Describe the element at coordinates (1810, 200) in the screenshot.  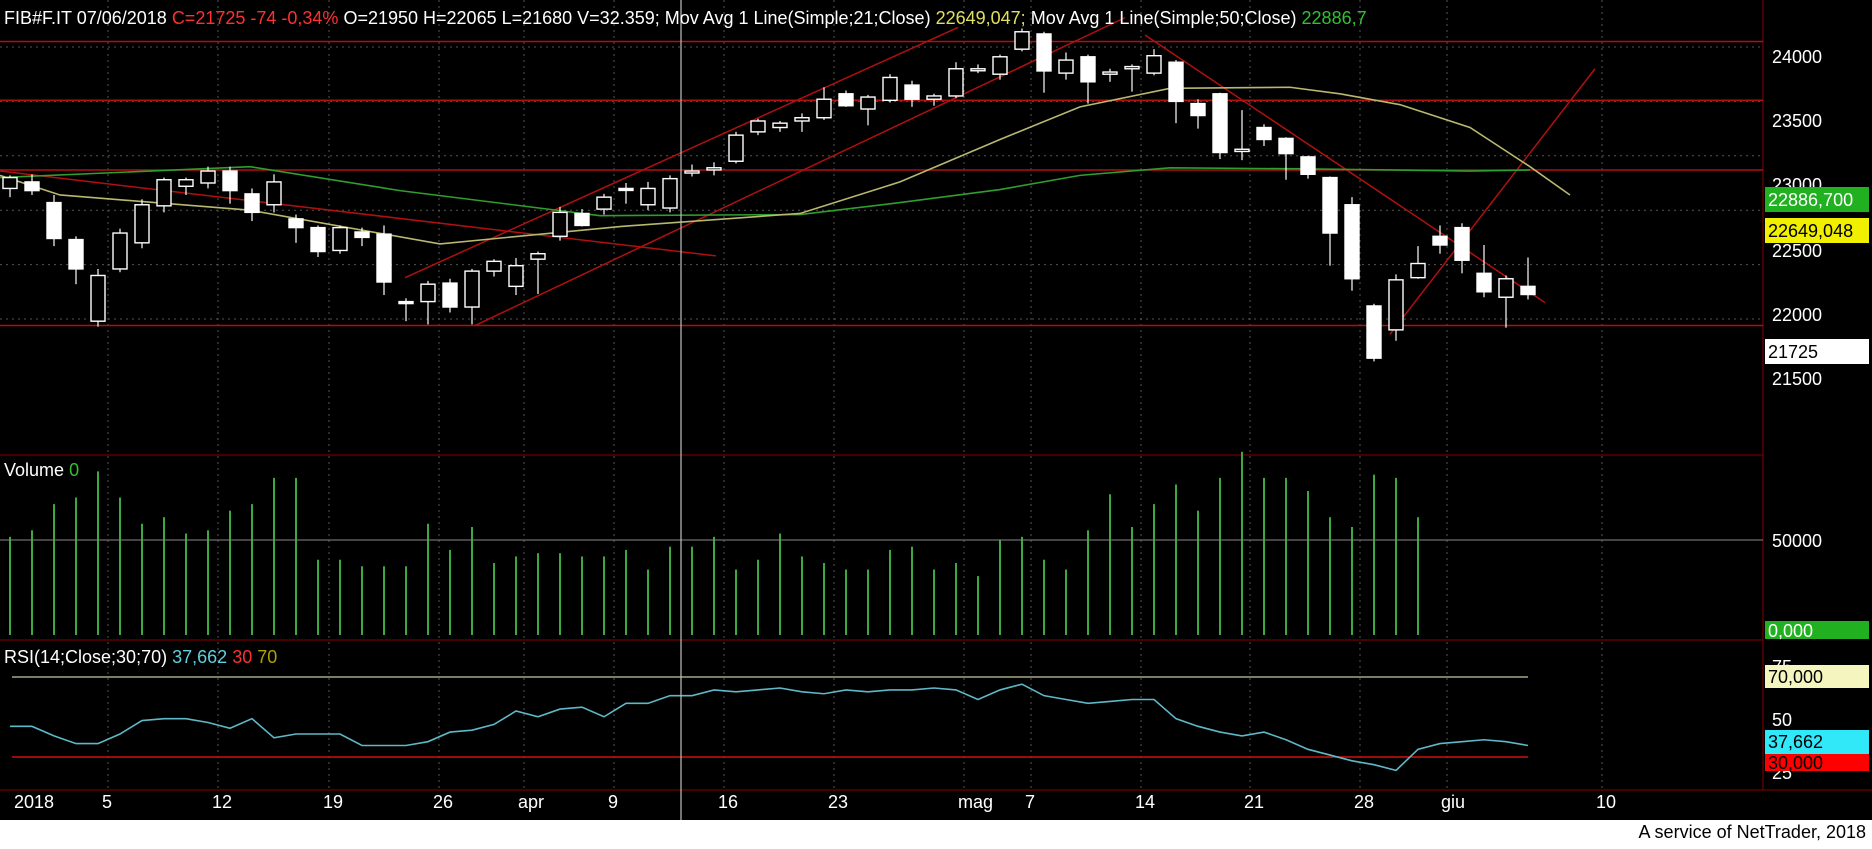
I see `ma50-price-tag-text: 22886,700` at that location.